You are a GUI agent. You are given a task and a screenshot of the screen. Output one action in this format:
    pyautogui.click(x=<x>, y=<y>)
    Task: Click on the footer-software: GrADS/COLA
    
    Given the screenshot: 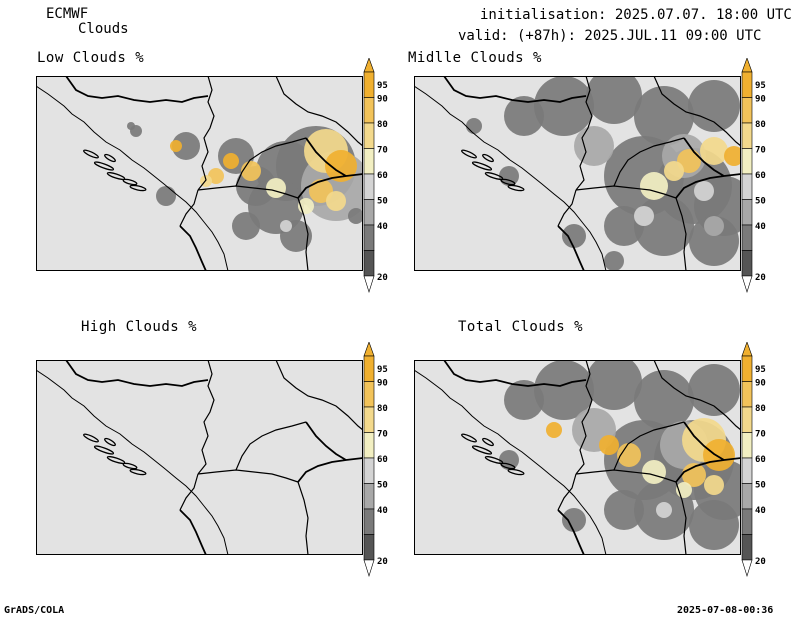 What is the action you would take?
    pyautogui.click(x=34, y=610)
    